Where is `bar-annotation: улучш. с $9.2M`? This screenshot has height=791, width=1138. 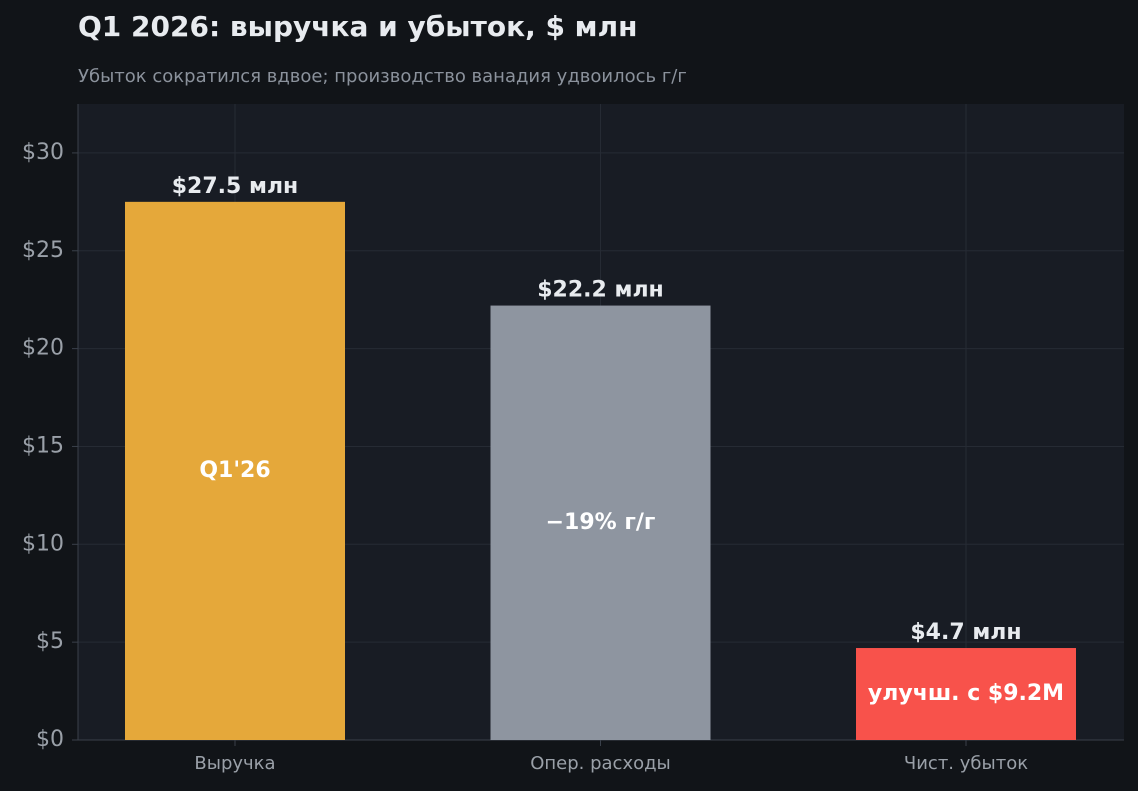
bar-annotation: улучш. с $9.2M is located at coordinates (966, 693).